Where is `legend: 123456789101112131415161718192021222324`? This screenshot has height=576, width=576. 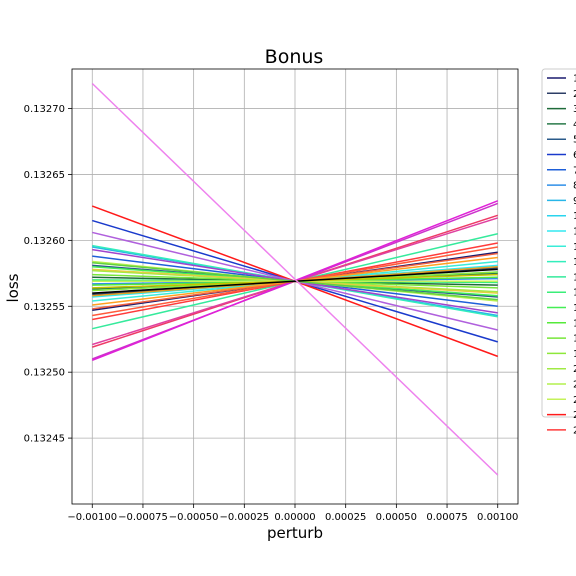 legend: 123456789101112131415161718192021222324 is located at coordinates (558, 252).